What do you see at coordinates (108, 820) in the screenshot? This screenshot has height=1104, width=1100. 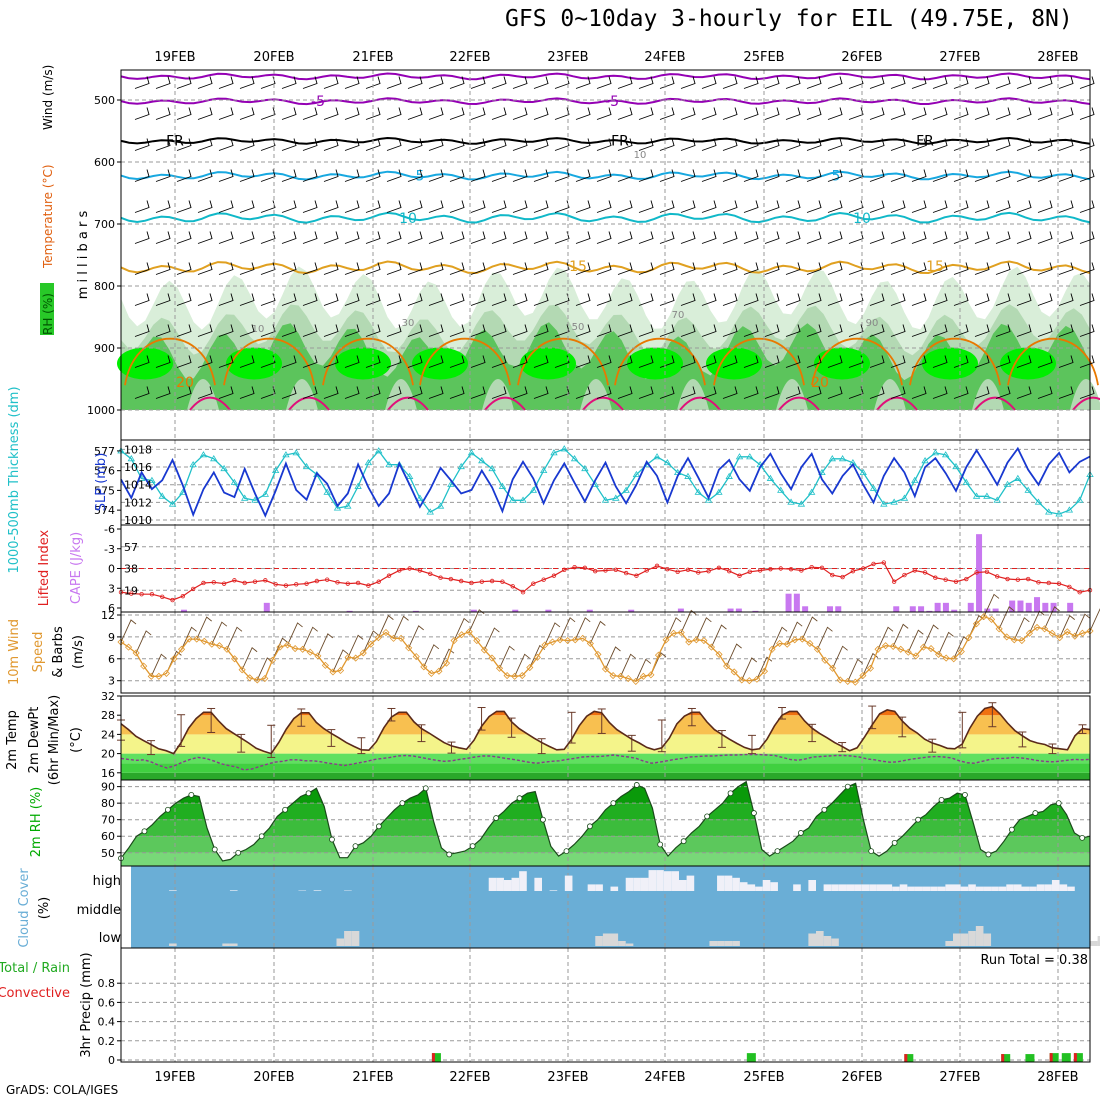 I see `ytick-rh2m-70: 70` at bounding box center [108, 820].